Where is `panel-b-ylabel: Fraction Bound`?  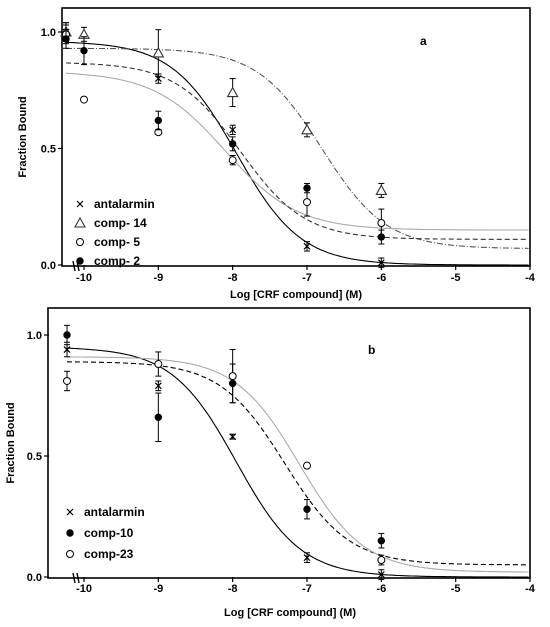 panel-b-ylabel: Fraction Bound is located at coordinates (11, 442).